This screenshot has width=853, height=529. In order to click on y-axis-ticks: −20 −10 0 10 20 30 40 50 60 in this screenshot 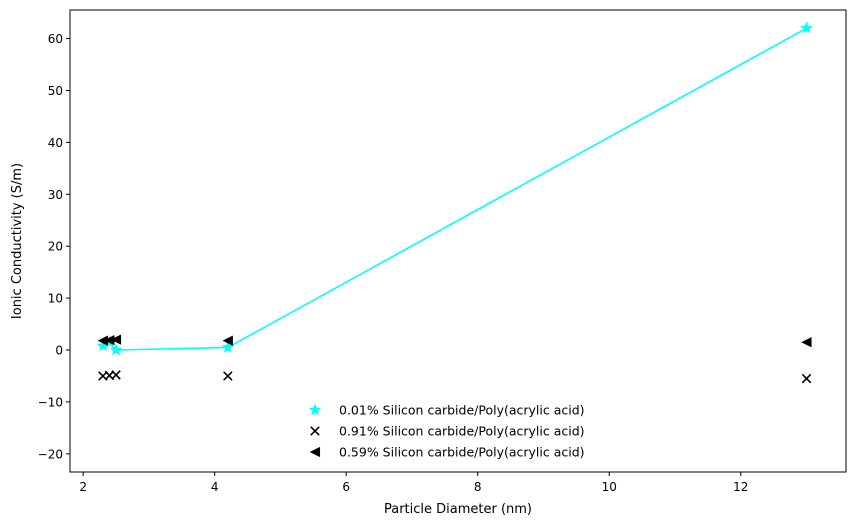, I will do `click(54, 246)`.